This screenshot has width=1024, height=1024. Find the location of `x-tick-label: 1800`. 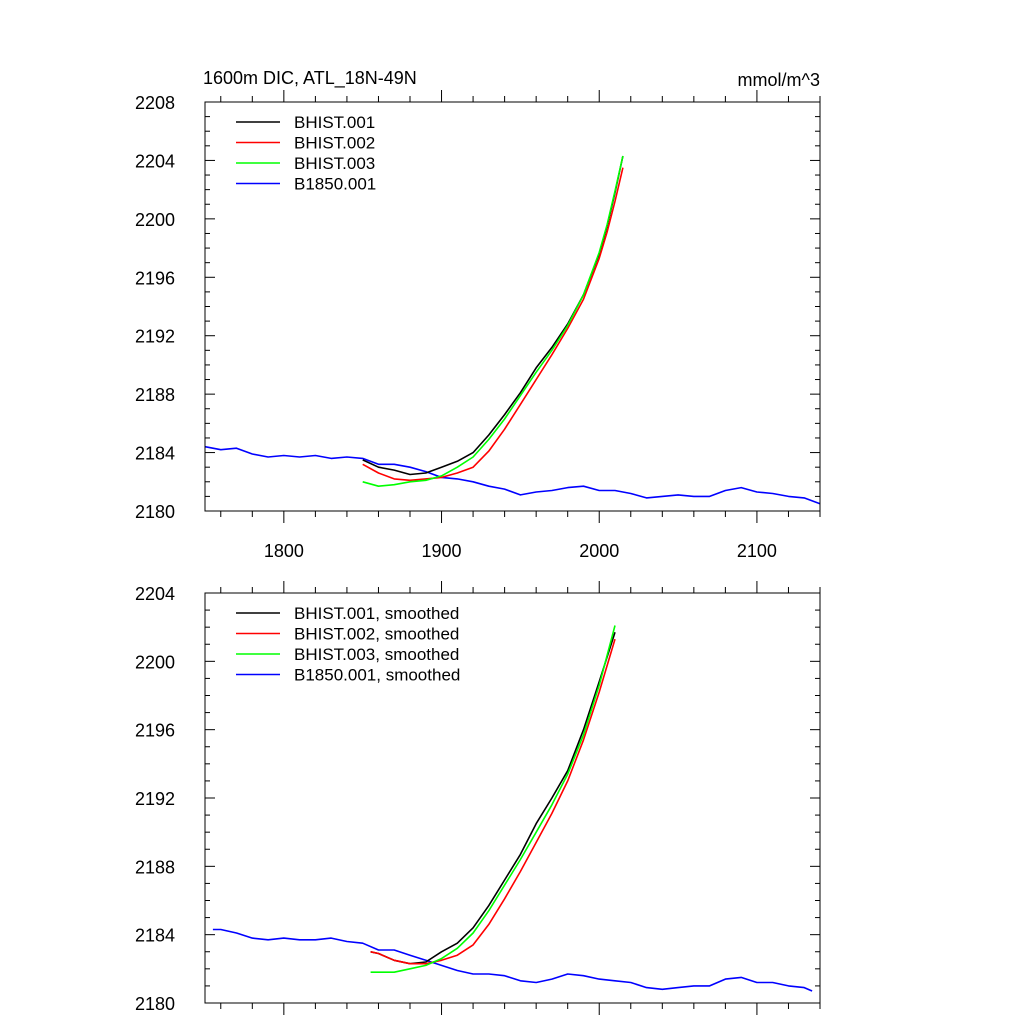

x-tick-label: 1800 is located at coordinates (284, 551).